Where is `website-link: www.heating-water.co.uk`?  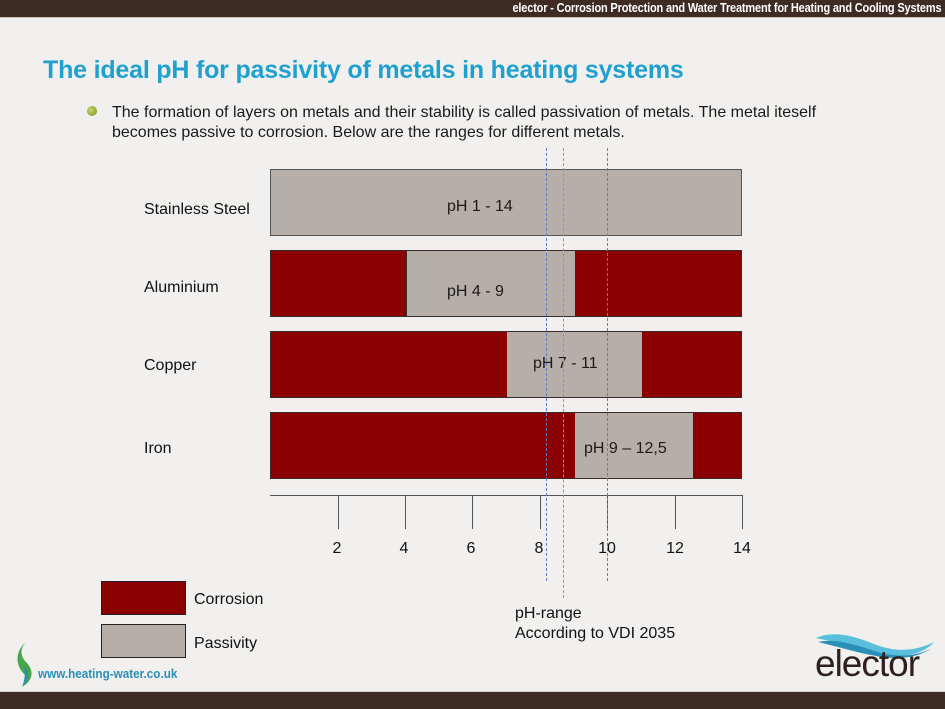
website-link: www.heating-water.co.uk is located at coordinates (108, 673).